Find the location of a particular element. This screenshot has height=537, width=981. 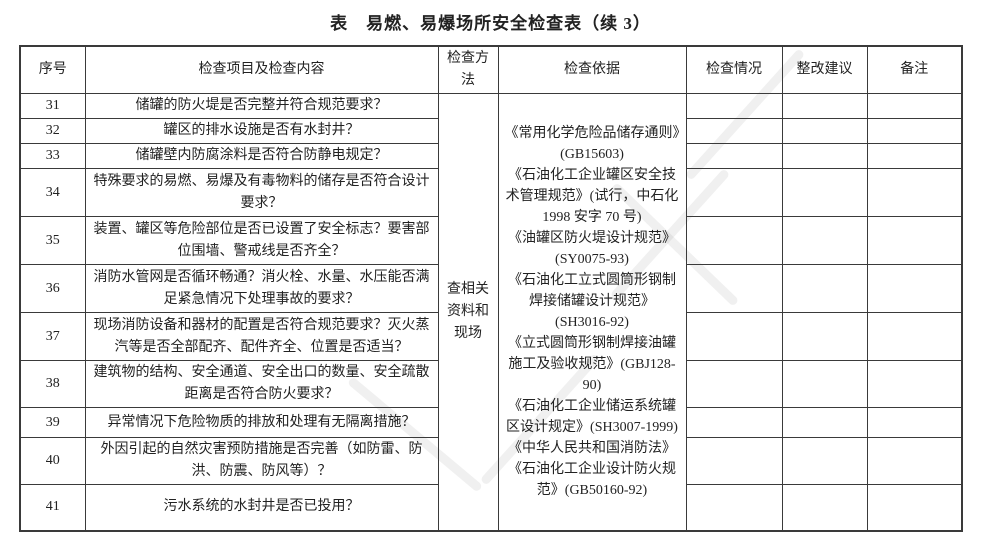

inspection-item: 消防水管网是否循环畅通？消火栓、水量、水压能否满足紧急情况下处理事故的要求？ is located at coordinates (261, 288).